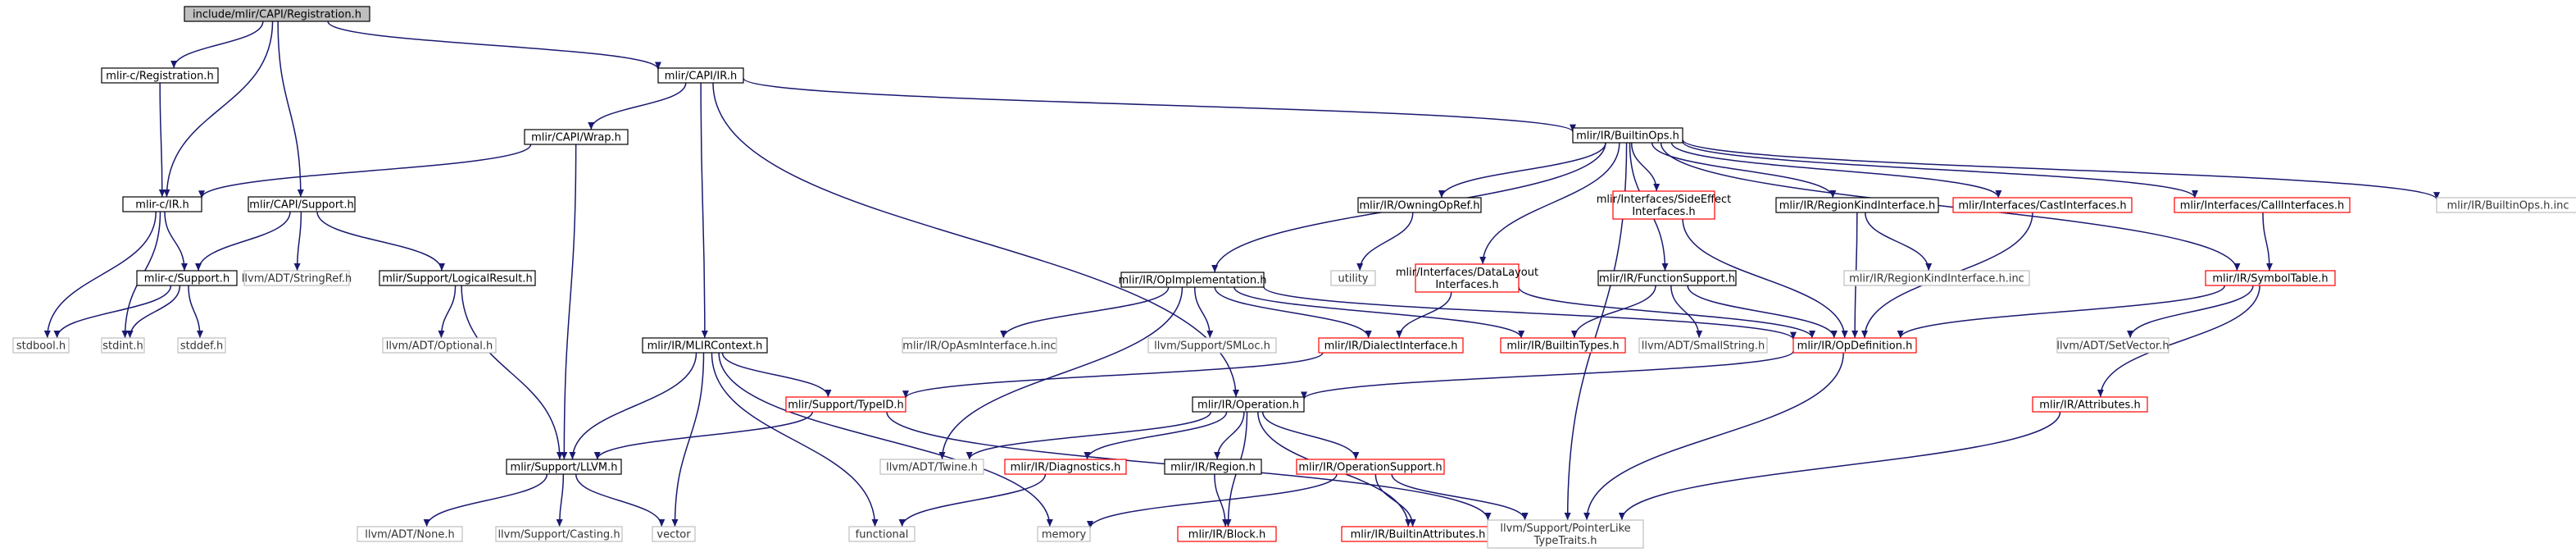  I want to click on node-box-mlirContext, so click(705, 345).